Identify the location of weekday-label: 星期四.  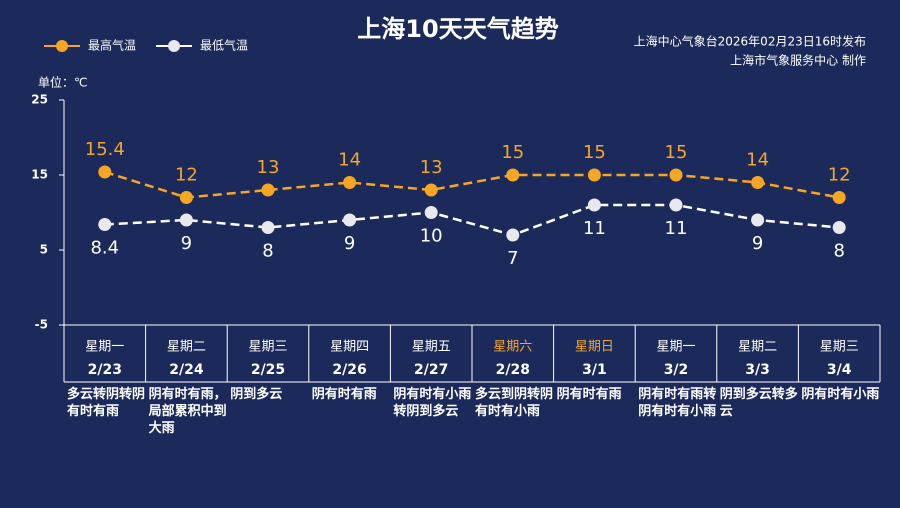
(349, 347).